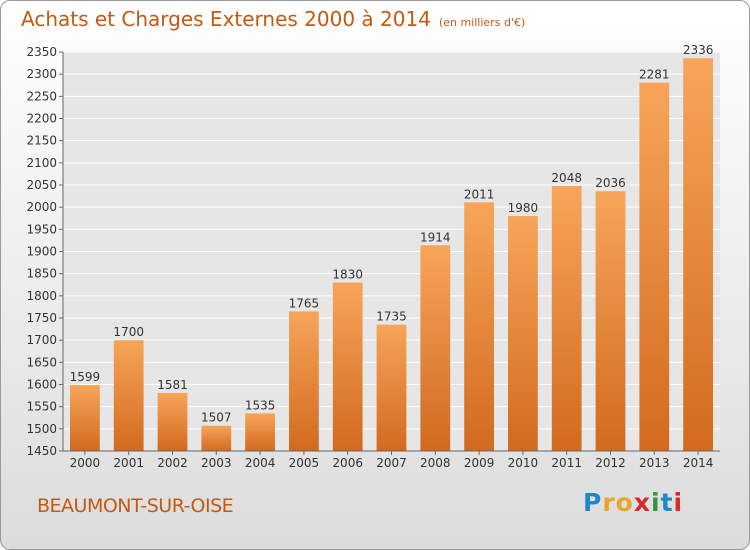 The image size is (750, 550). What do you see at coordinates (609, 502) in the screenshot?
I see `logo-letter: r` at bounding box center [609, 502].